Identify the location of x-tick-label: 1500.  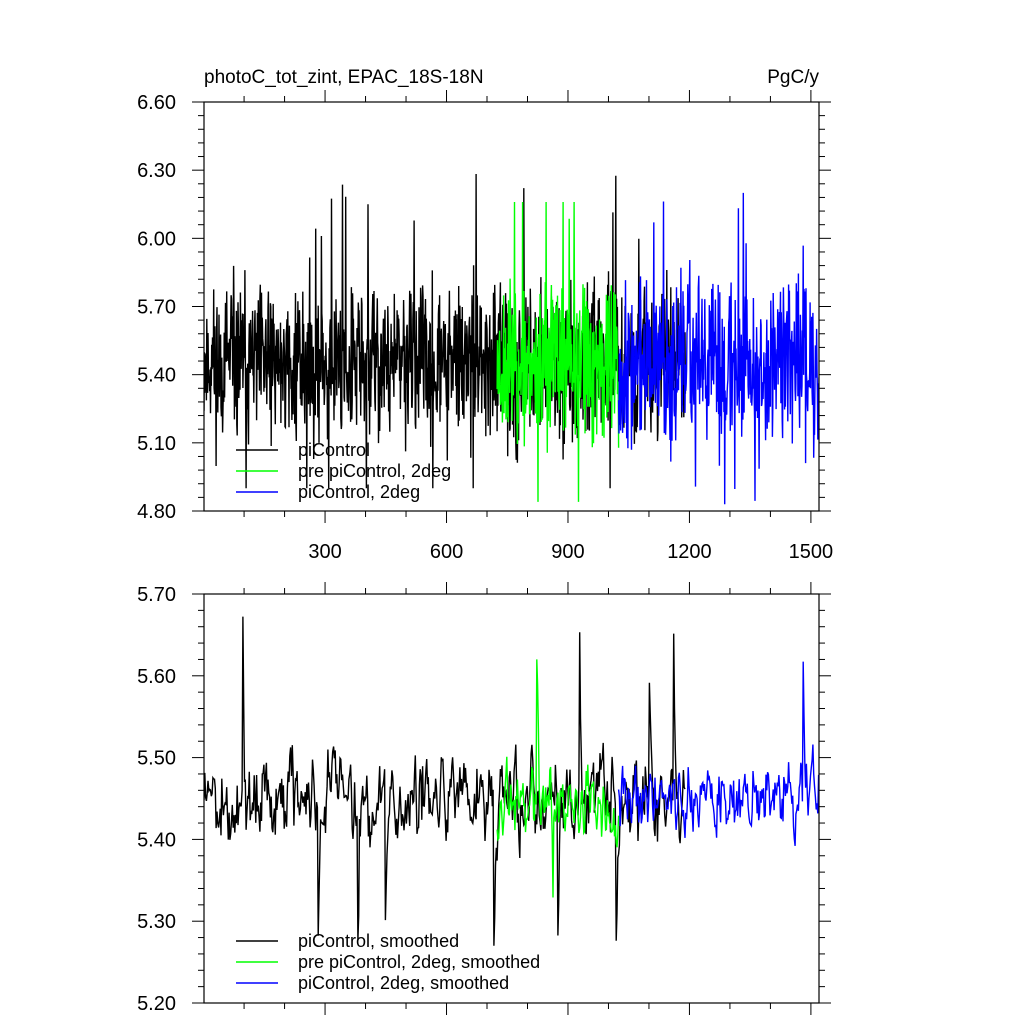
(811, 552).